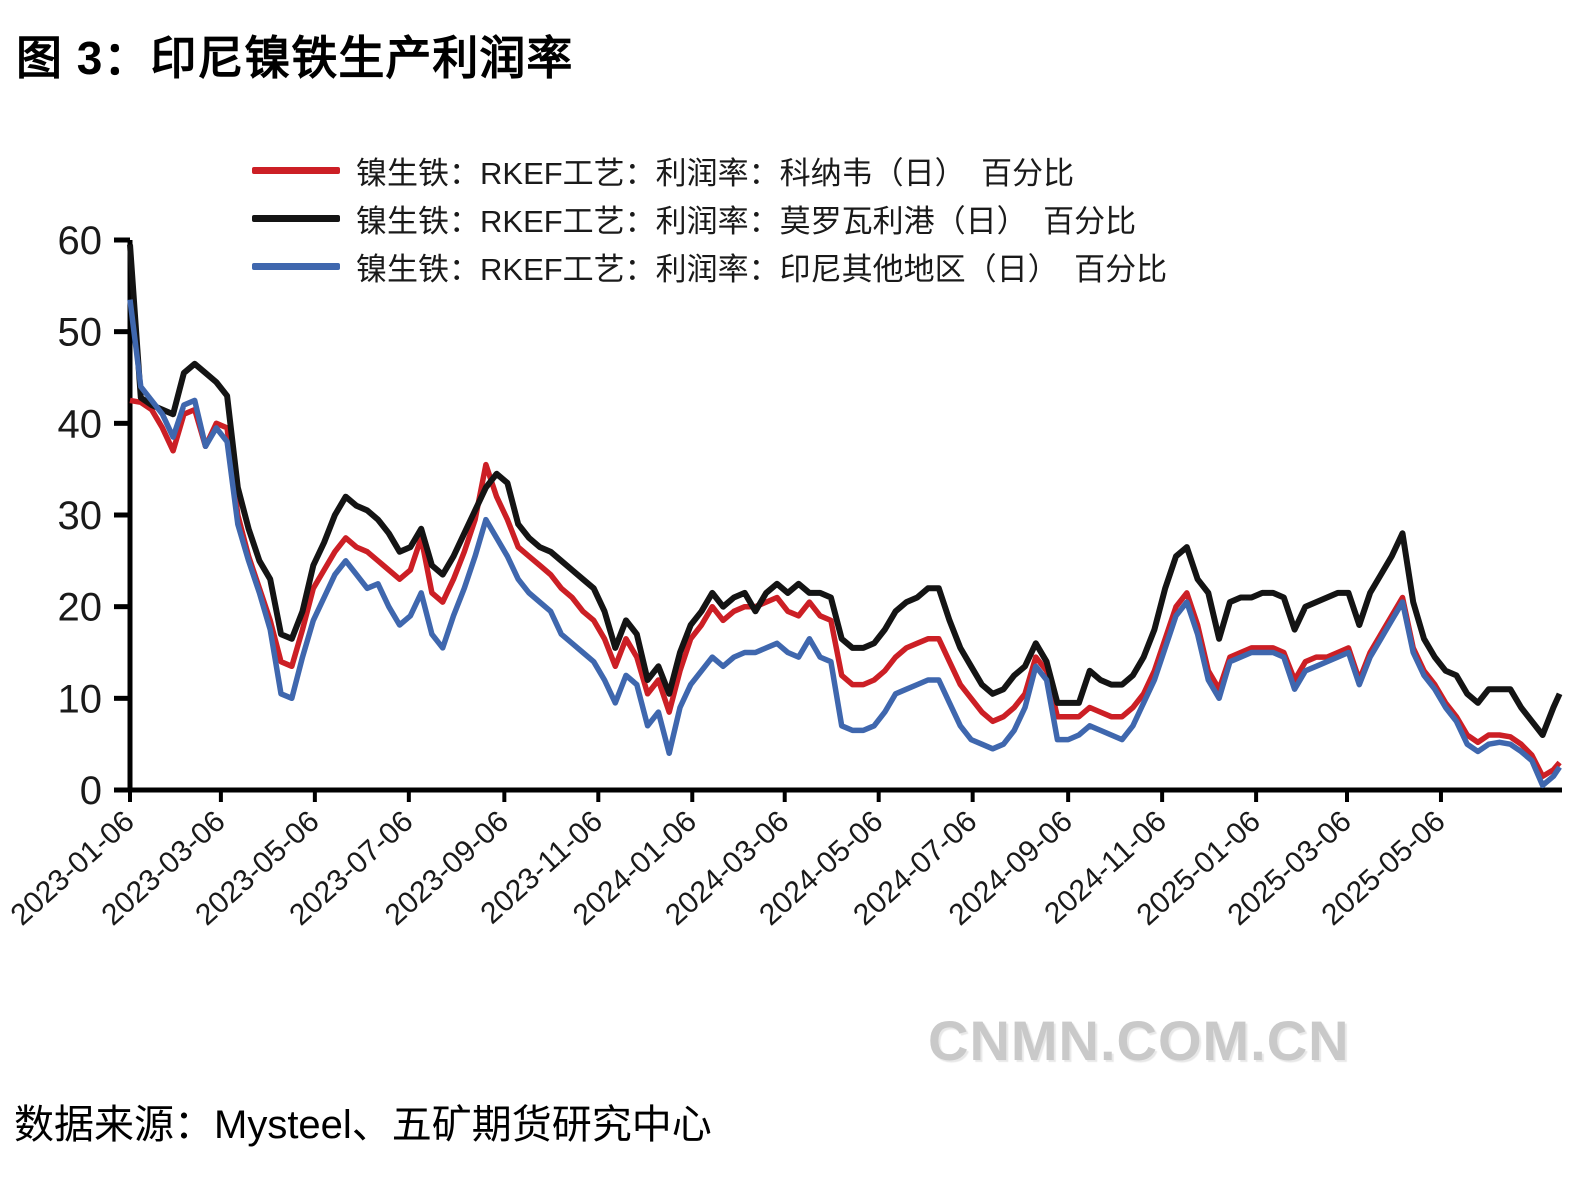  What do you see at coordinates (80, 516) in the screenshot?
I see `y-axis-tick-label: 30` at bounding box center [80, 516].